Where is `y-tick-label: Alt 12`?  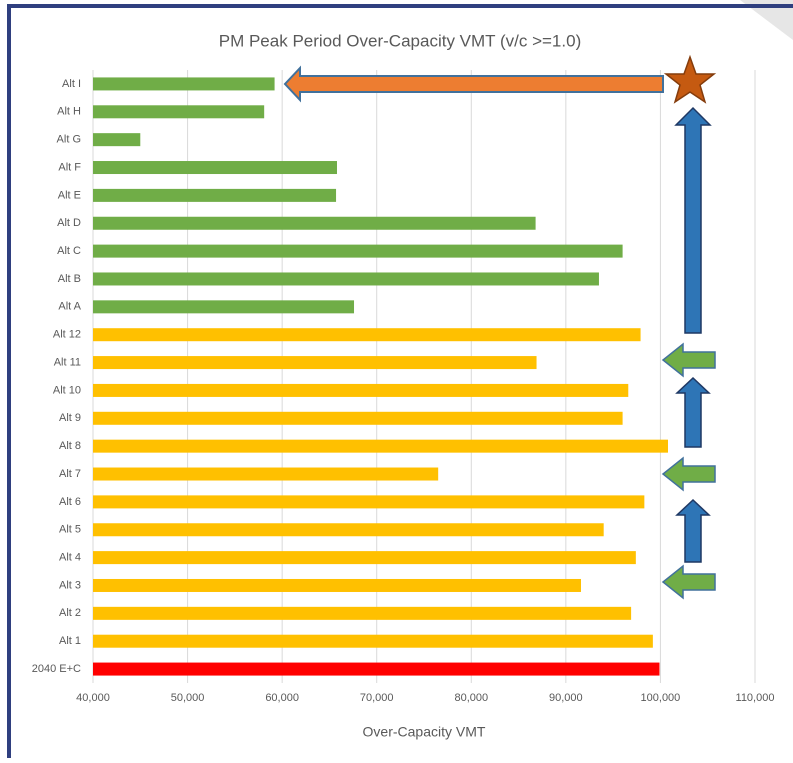
y-tick-label: Alt 12 is located at coordinates (67, 335).